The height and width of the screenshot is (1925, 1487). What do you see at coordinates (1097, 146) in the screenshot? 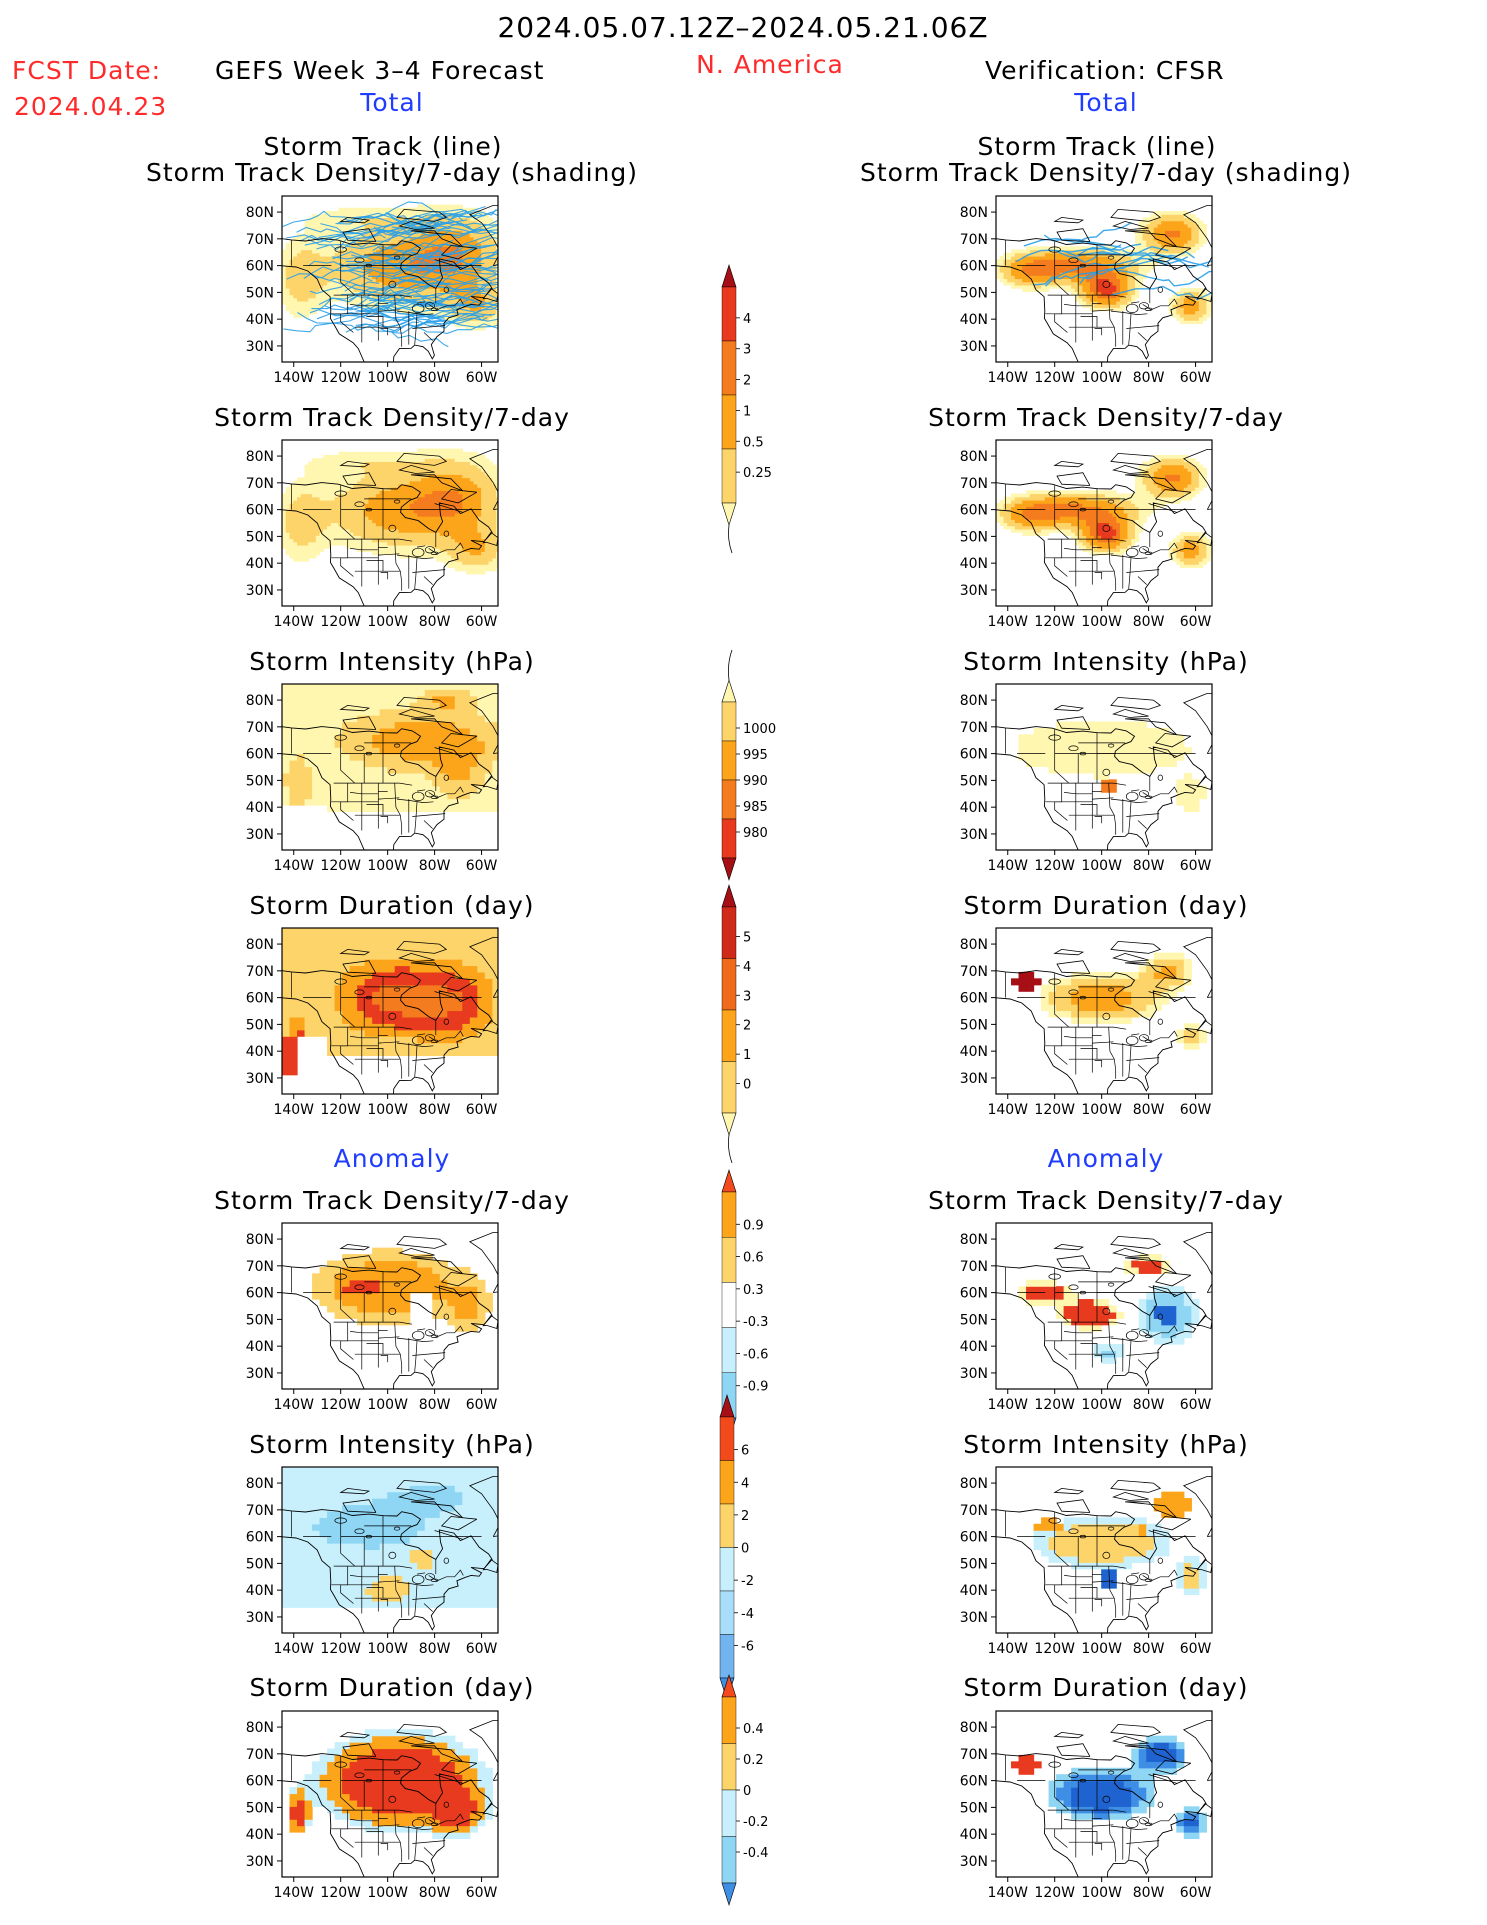
I see `r1-title: Storm Track (line)` at bounding box center [1097, 146].